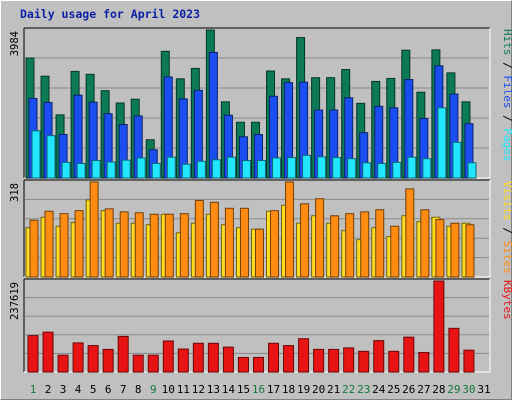 The width and height of the screenshot is (512, 400). What do you see at coordinates (48, 389) in the screenshot?
I see `day-label: 2` at bounding box center [48, 389].